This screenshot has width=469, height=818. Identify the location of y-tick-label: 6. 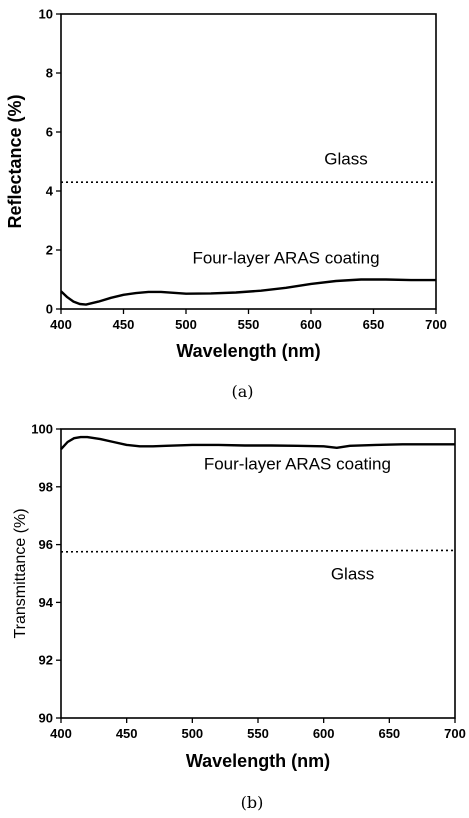
(49, 132).